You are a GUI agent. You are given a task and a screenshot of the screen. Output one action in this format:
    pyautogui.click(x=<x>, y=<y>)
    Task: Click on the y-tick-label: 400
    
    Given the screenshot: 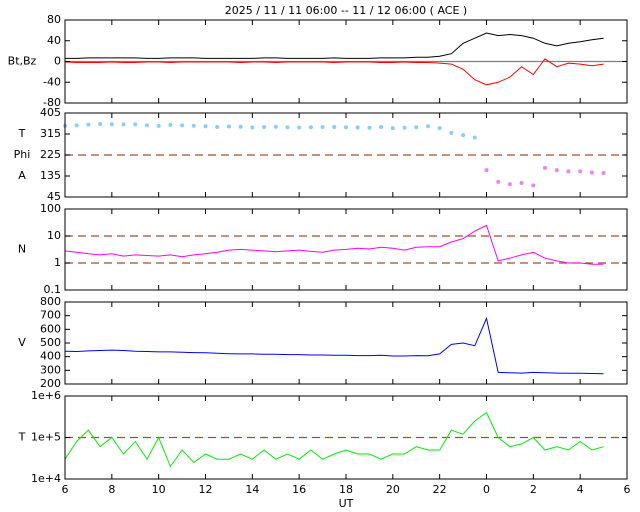 What is the action you would take?
    pyautogui.click(x=50, y=356)
    